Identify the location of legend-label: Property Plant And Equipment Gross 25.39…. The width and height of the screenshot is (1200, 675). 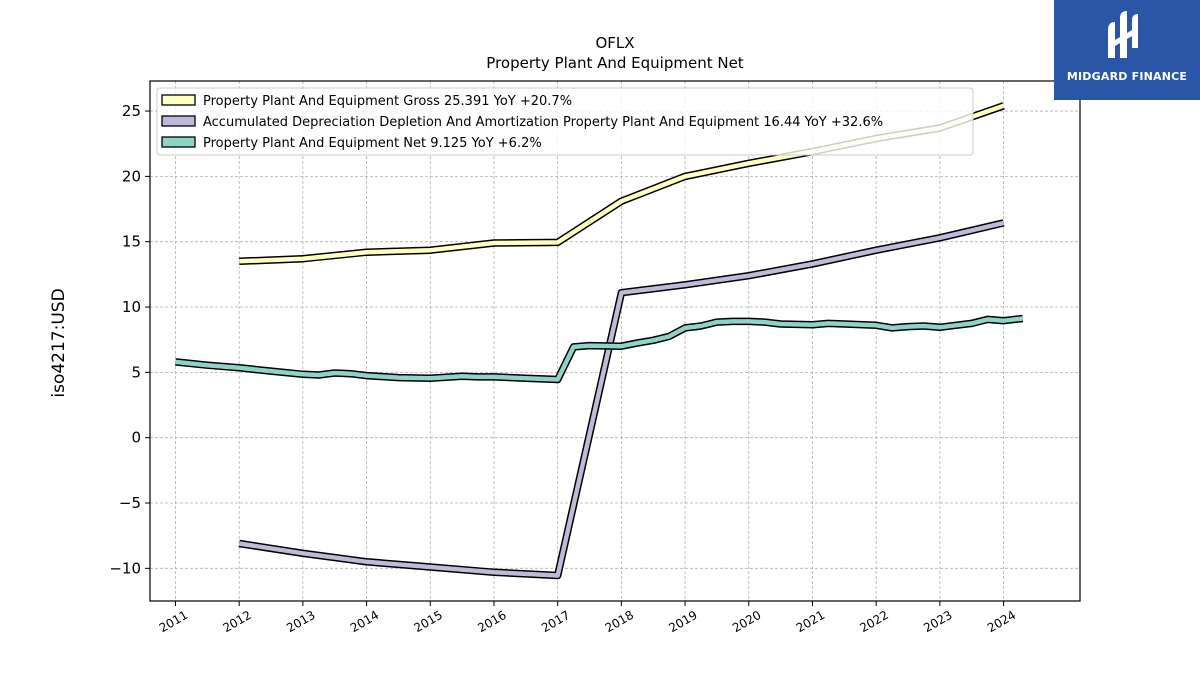
(387, 101).